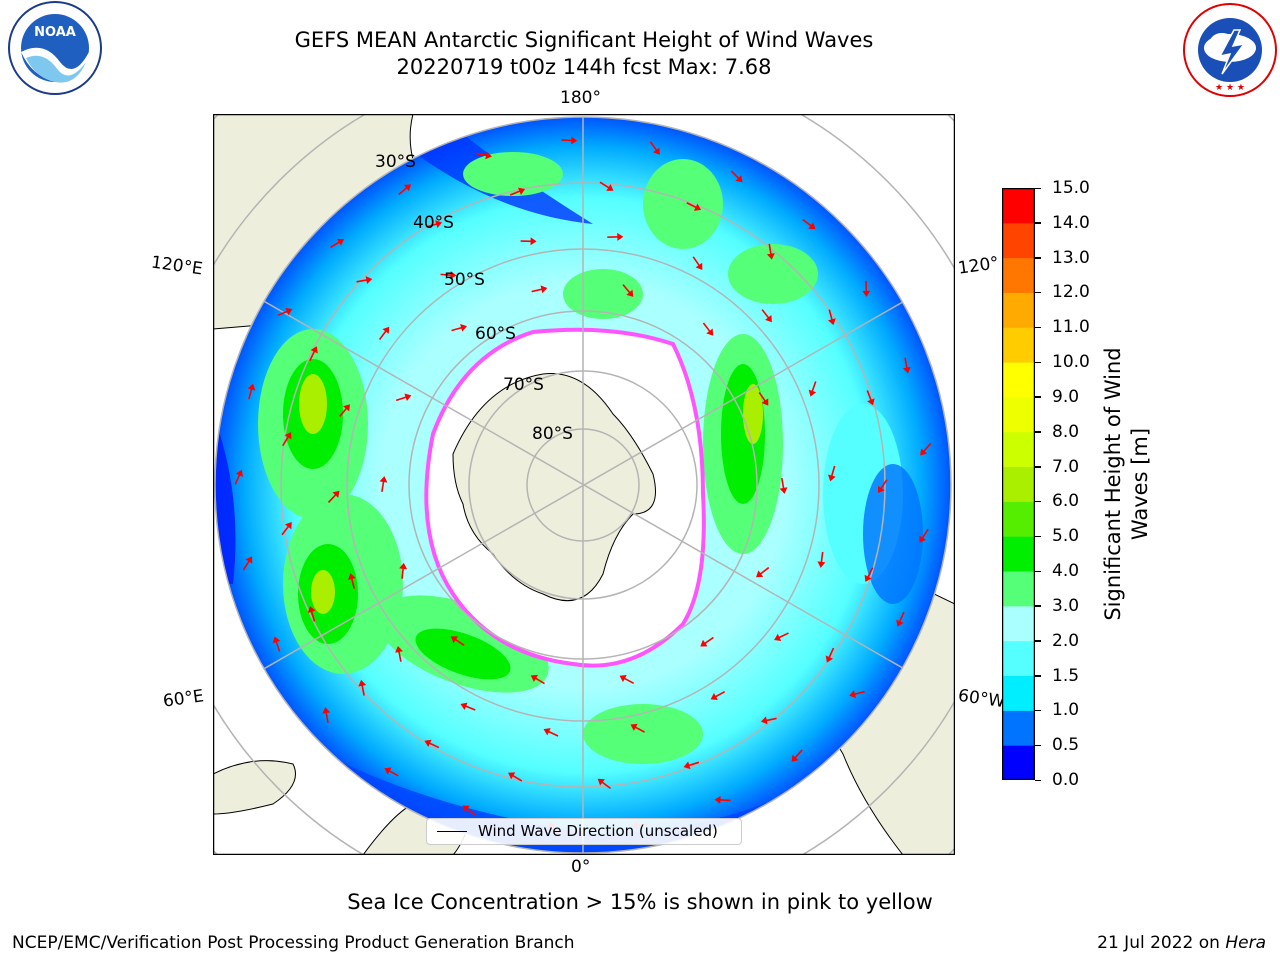  I want to click on noaa-logo: NOAA, so click(55, 48).